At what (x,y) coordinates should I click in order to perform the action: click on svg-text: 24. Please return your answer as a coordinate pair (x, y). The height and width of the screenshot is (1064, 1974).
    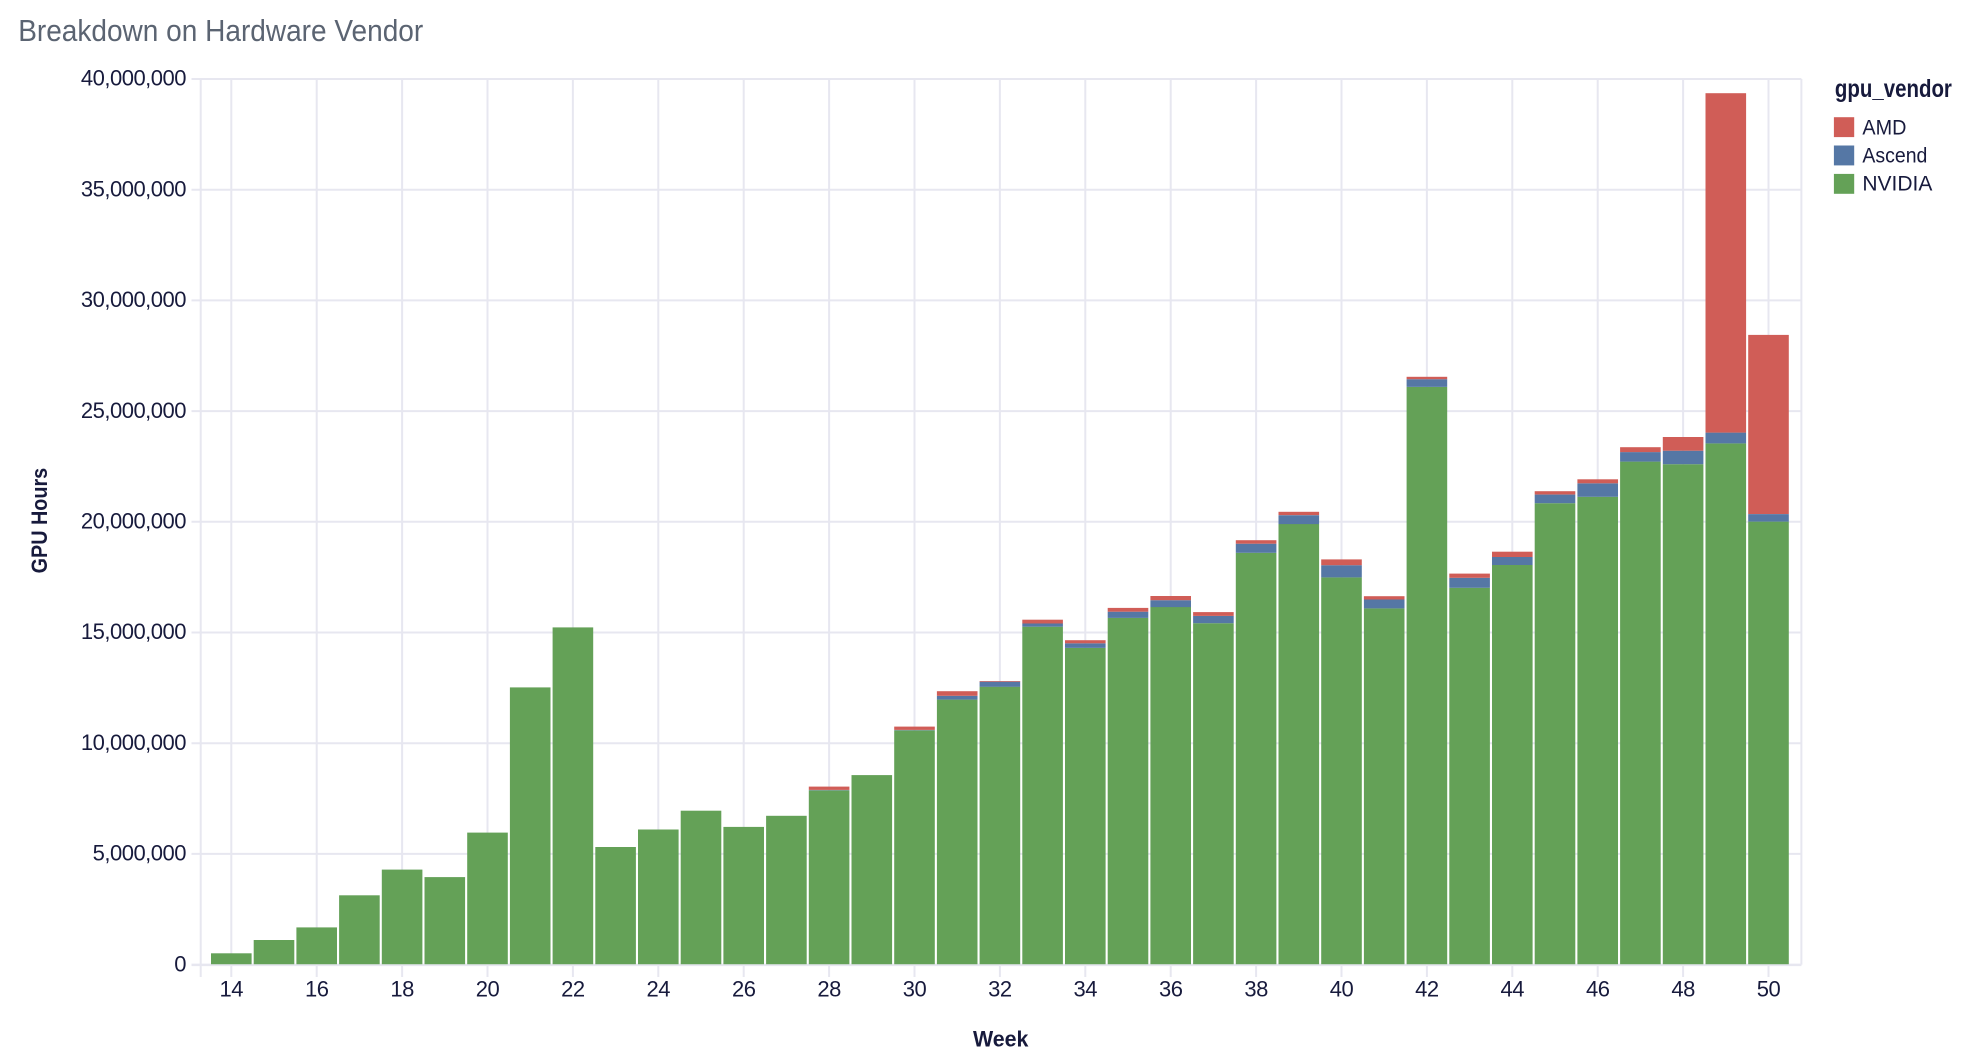
    Looking at the image, I should click on (659, 989).